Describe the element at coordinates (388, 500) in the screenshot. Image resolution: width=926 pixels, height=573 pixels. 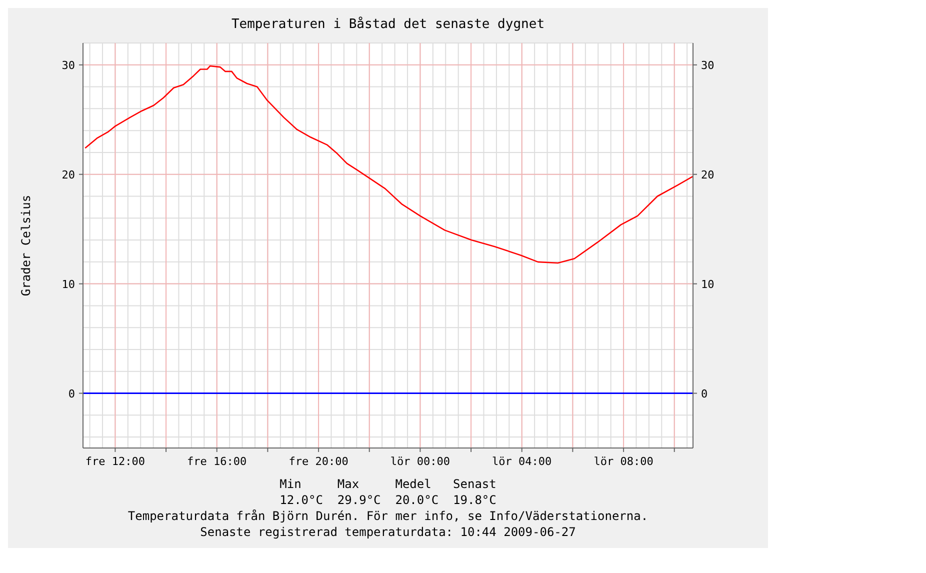
I see `text: 12.0°C 29.9°C 20.0°C 19.8°C` at that location.